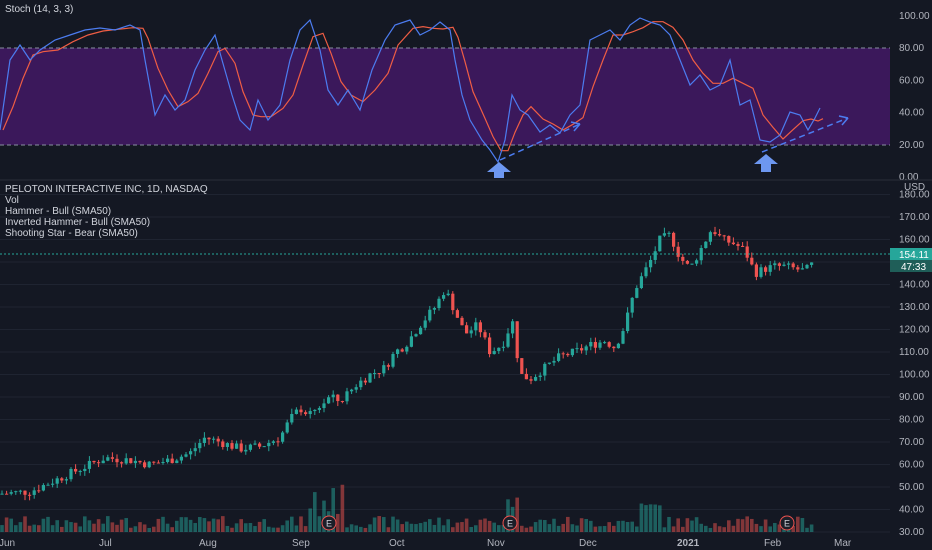 The width and height of the screenshot is (932, 550). Describe the element at coordinates (71, 233) in the screenshot. I see `legend-shooting-star: Shooting Star - Bear (SMA50)` at that location.